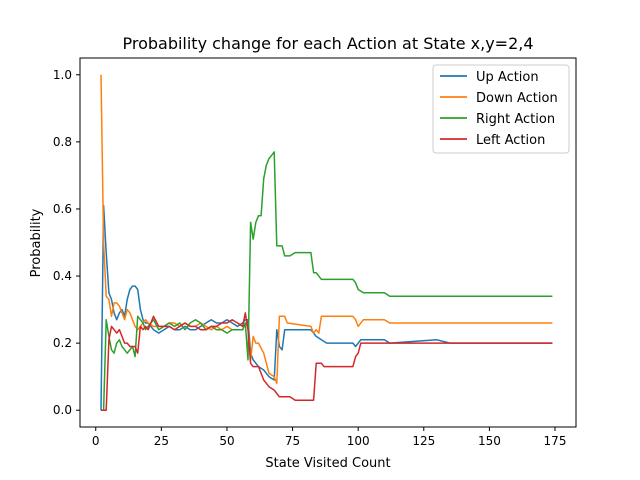 The width and height of the screenshot is (640, 480). I want to click on legend-label-down-action: Down Action, so click(517, 98).